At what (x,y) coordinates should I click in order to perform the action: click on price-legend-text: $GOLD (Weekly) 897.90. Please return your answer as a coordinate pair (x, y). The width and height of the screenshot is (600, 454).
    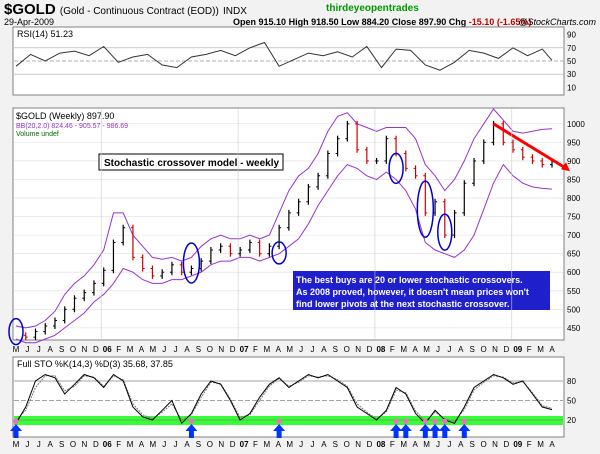
    Looking at the image, I should click on (65, 116).